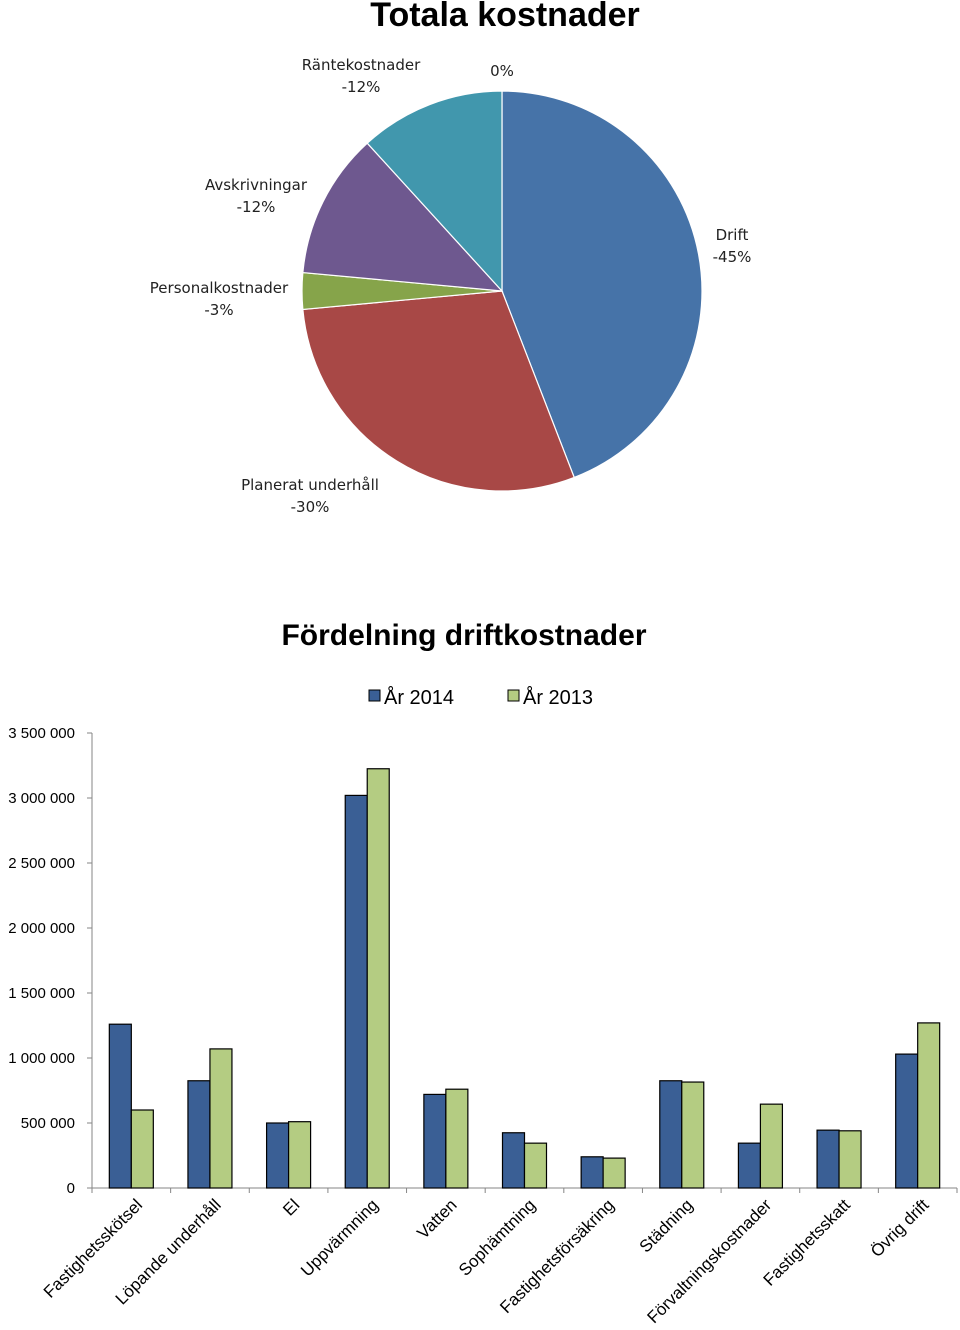  Describe the element at coordinates (558, 697) in the screenshot. I see `legend-label-1: År 2013` at that location.